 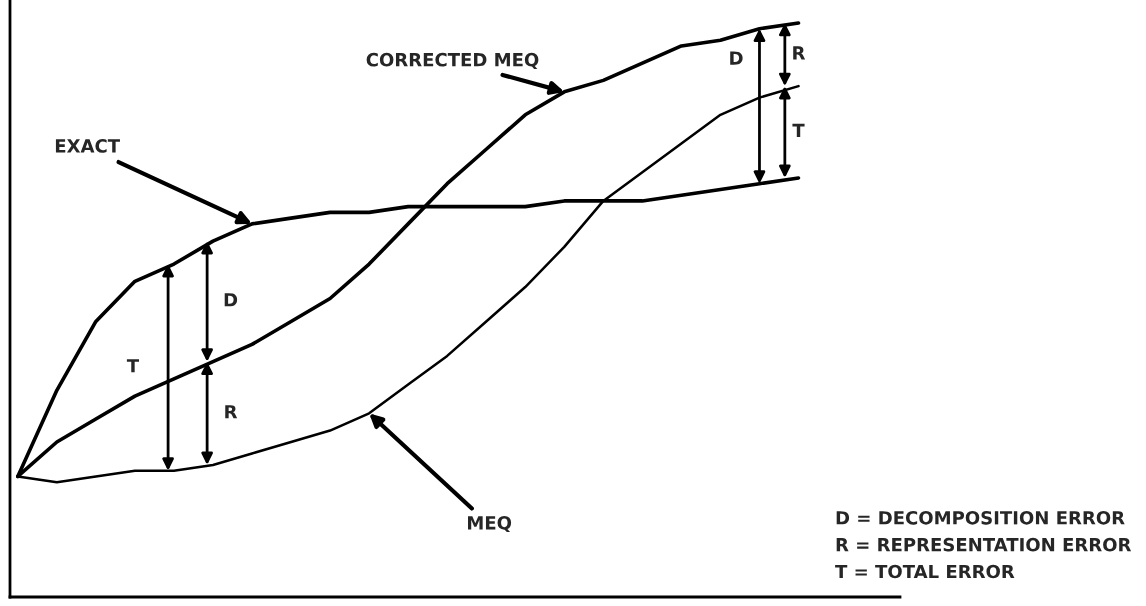 What do you see at coordinates (925, 571) in the screenshot?
I see `text: T = TOTAL ERROR` at bounding box center [925, 571].